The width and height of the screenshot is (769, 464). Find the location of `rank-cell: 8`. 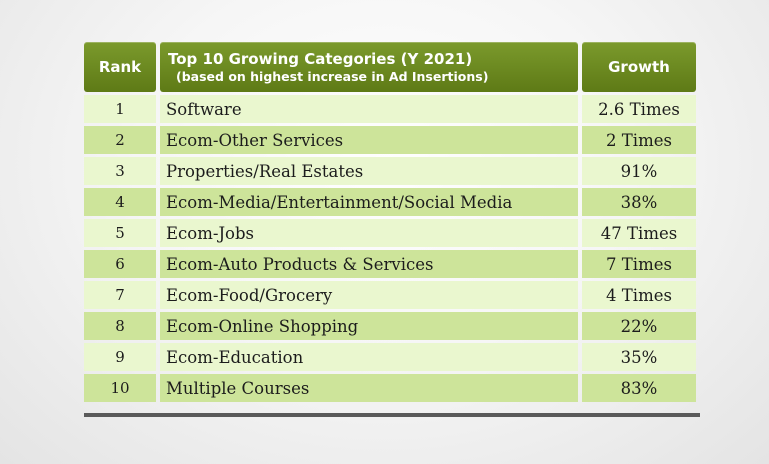

rank-cell: 8 is located at coordinates (120, 326).